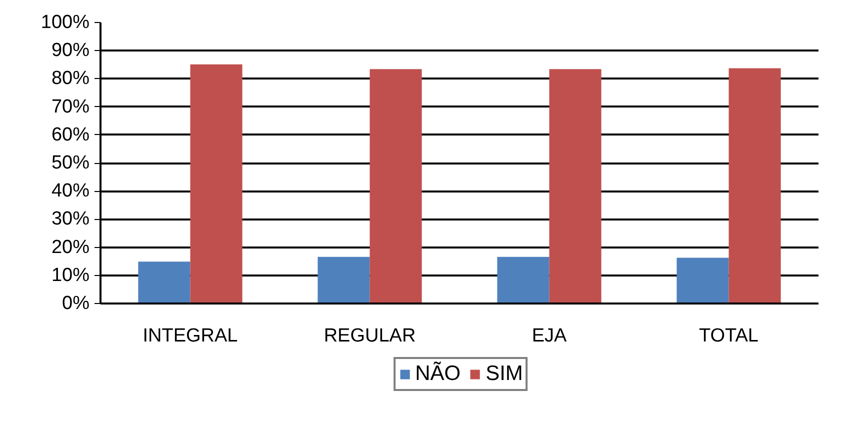 This screenshot has height=429, width=846. What do you see at coordinates (70, 51) in the screenshot?
I see `y-tick-label: 90%` at bounding box center [70, 51].